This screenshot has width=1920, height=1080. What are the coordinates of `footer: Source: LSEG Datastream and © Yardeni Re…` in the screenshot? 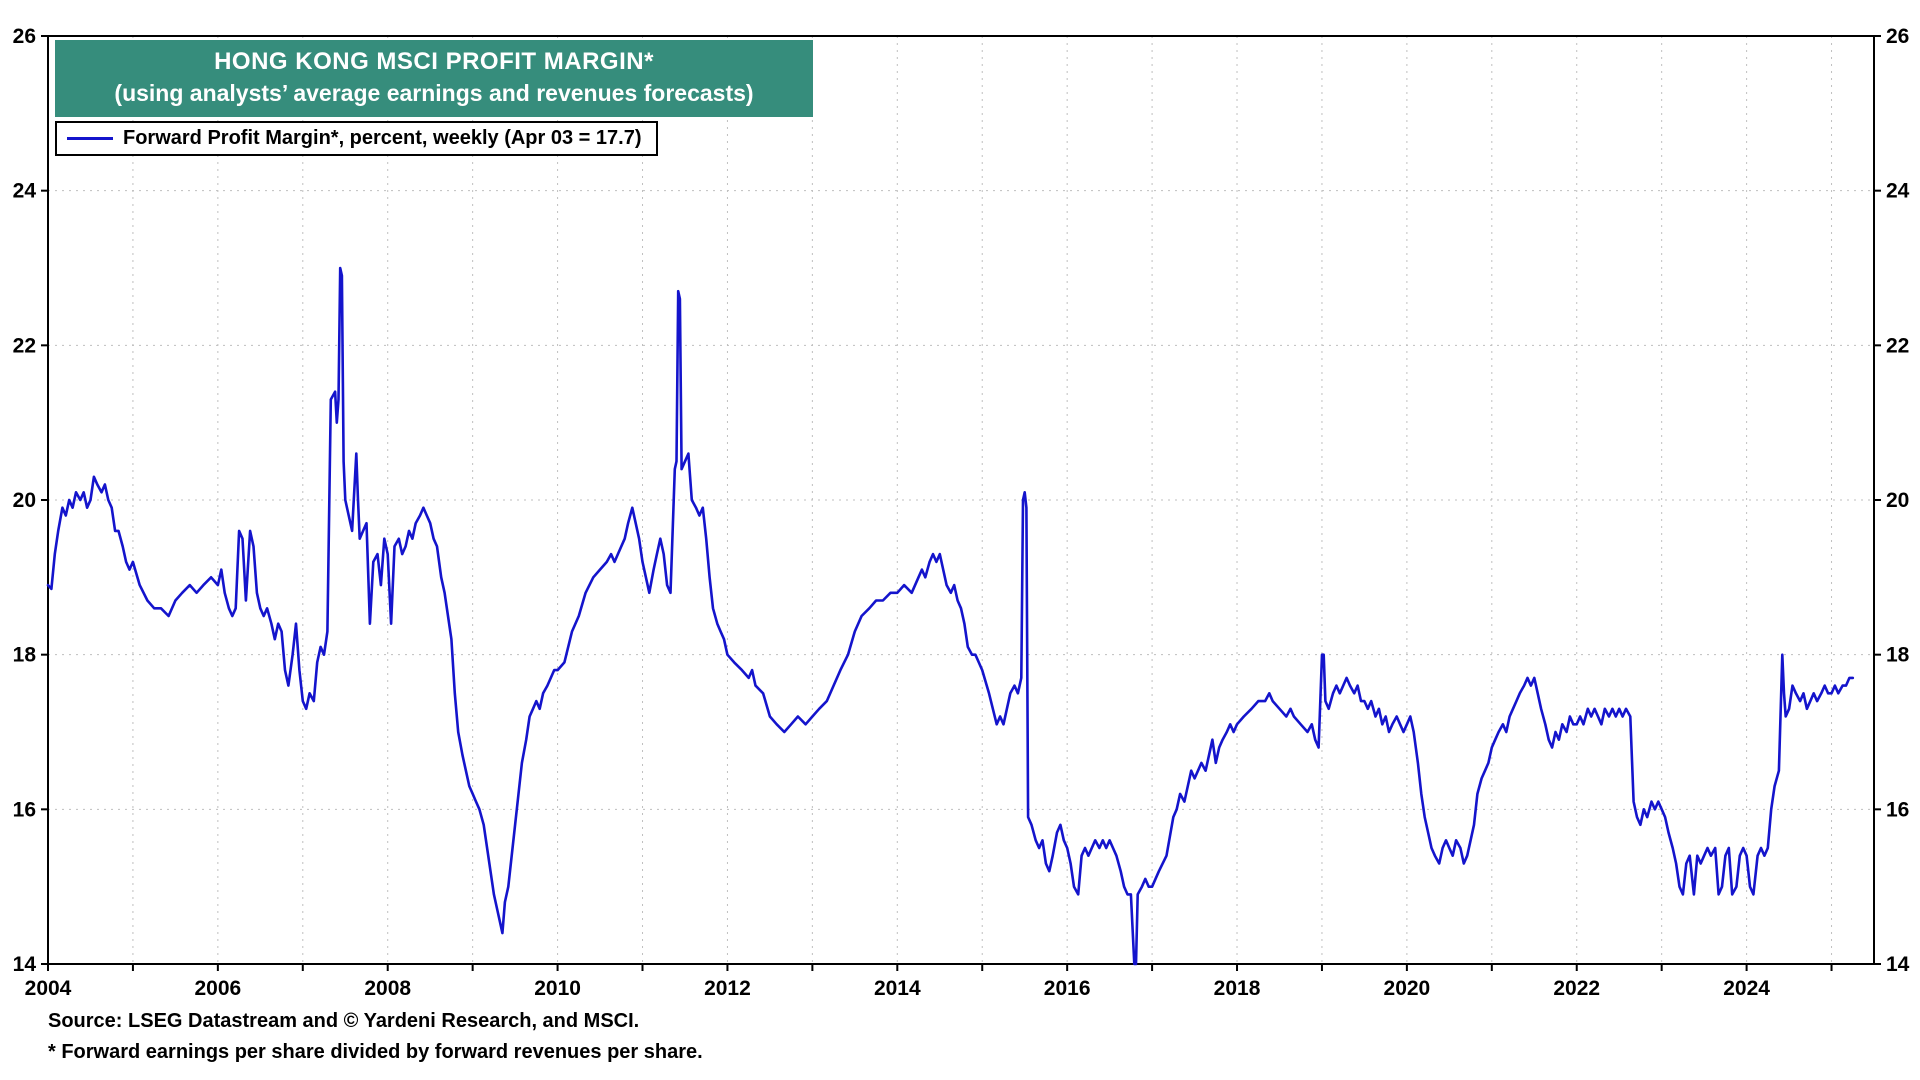 It's located at (375, 1037).